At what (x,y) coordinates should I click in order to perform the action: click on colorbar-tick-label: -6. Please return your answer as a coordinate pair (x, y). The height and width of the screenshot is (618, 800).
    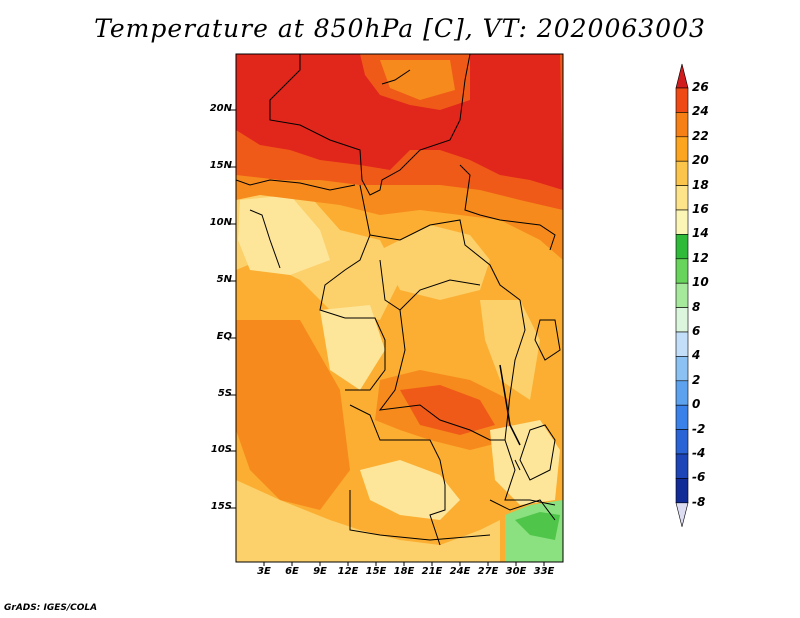
    Looking at the image, I should click on (699, 477).